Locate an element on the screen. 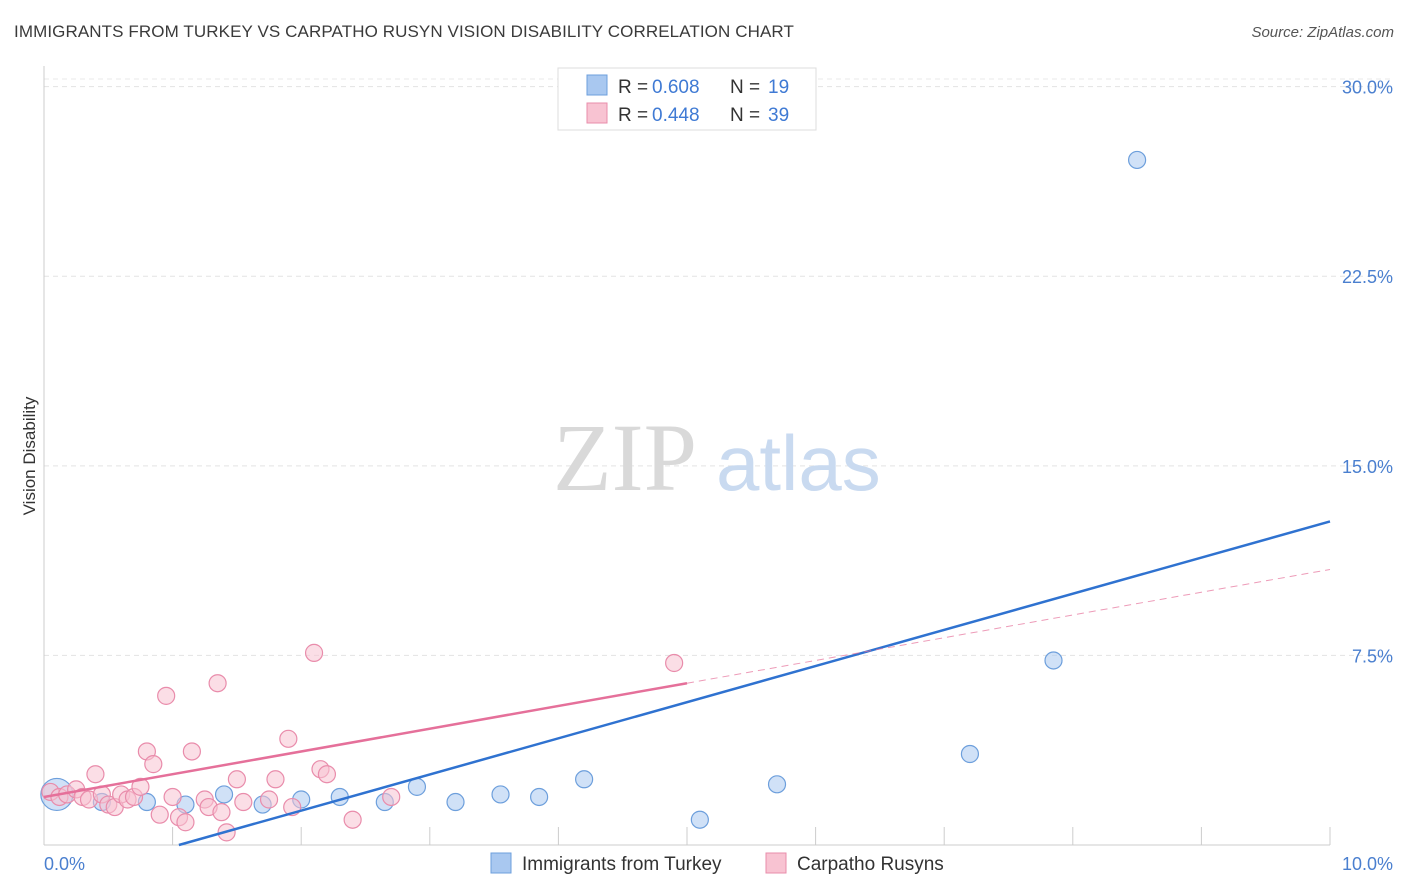 The width and height of the screenshot is (1406, 892). watermark: ZIP atlas is located at coordinates (717, 457).